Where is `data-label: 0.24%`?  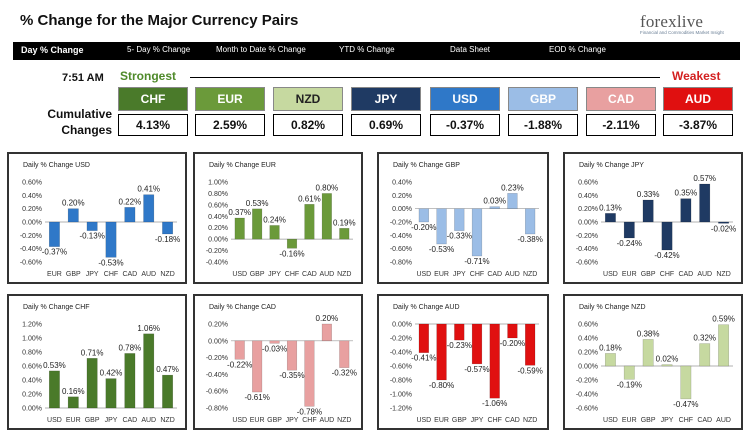 data-label: 0.24% is located at coordinates (274, 219).